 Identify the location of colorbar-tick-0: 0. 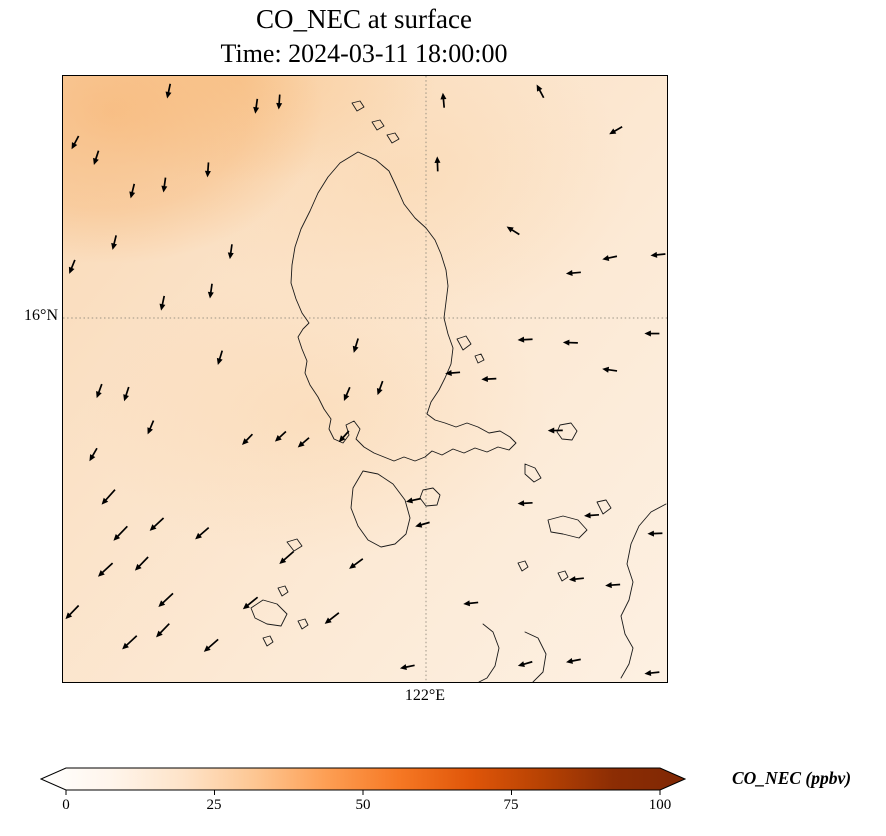
(66, 805).